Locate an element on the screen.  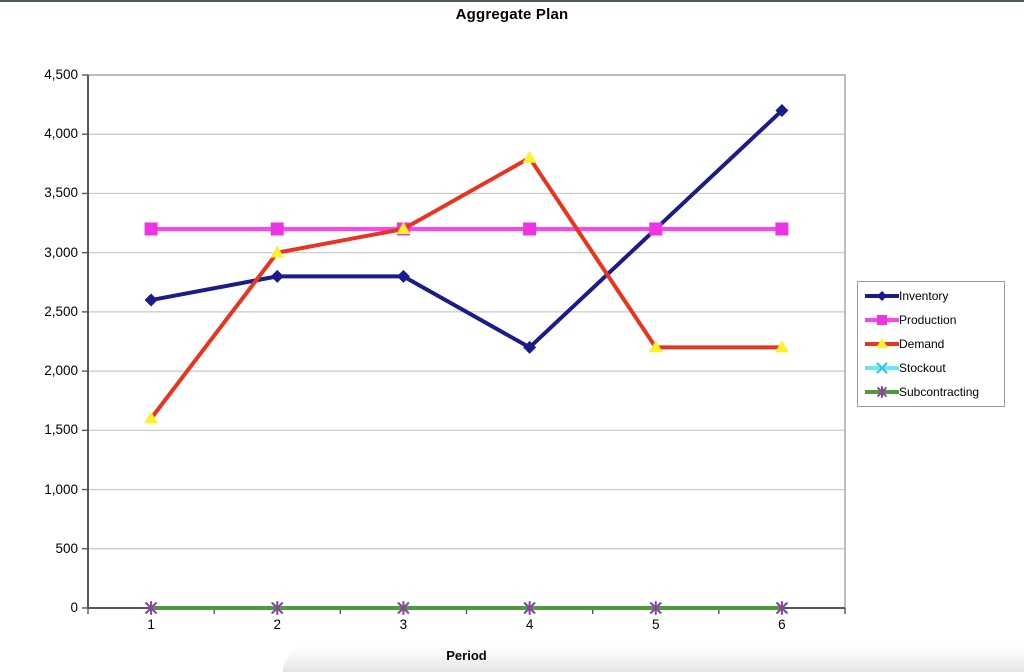
legend-swatch-triangle-icon is located at coordinates (882, 343).